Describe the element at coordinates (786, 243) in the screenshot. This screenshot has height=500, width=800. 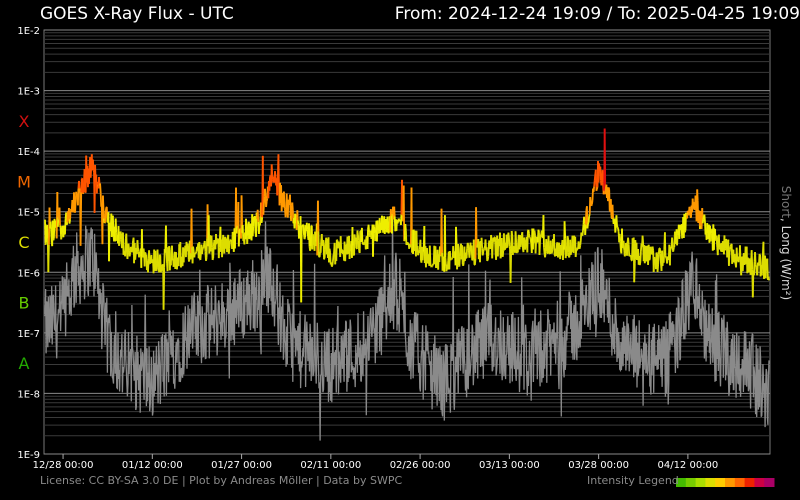
I see `y-axis-title: Short, Long (W/m²)` at that location.